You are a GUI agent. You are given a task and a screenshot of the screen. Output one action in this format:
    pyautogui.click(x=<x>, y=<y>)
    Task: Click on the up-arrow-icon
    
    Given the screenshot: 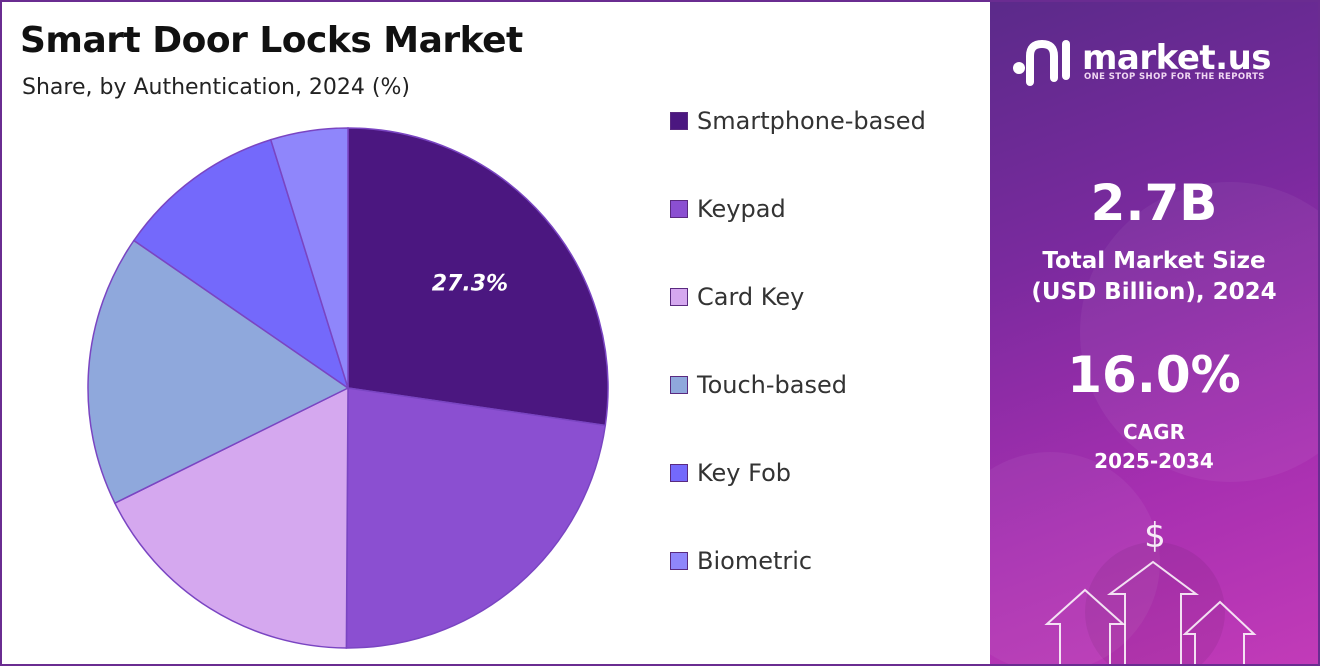 What is the action you would take?
    pyautogui.click(x=1150, y=612)
    